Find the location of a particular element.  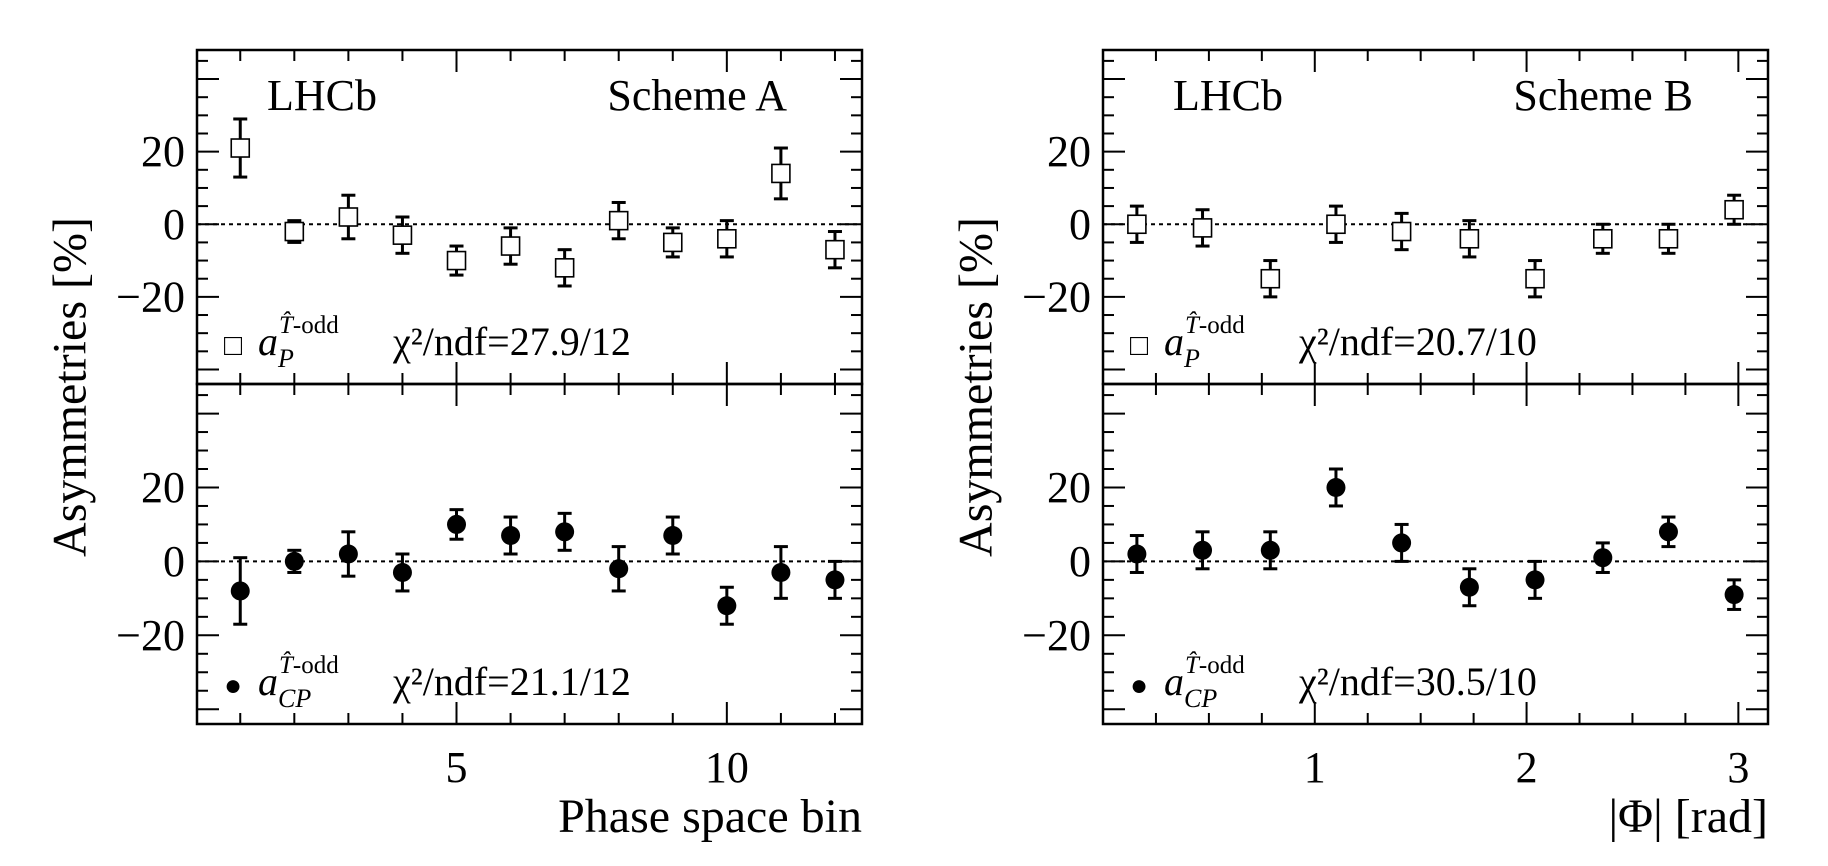

legend-chi2: χ²/ndf=30.5/10 is located at coordinates (1417, 681).